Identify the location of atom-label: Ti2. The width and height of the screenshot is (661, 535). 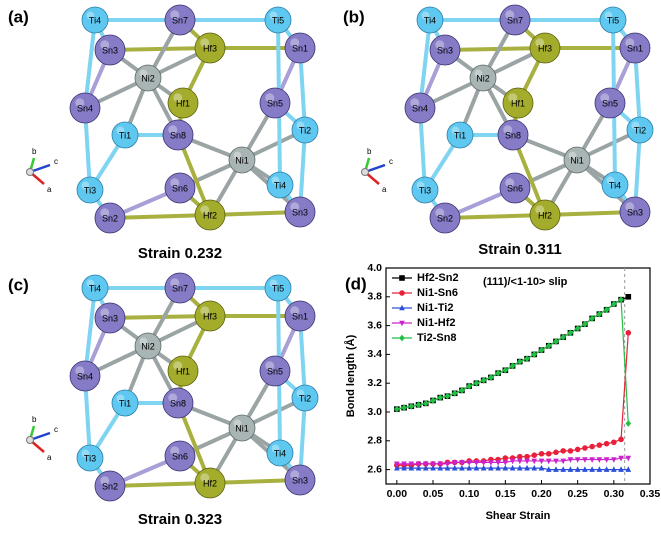
(305, 130).